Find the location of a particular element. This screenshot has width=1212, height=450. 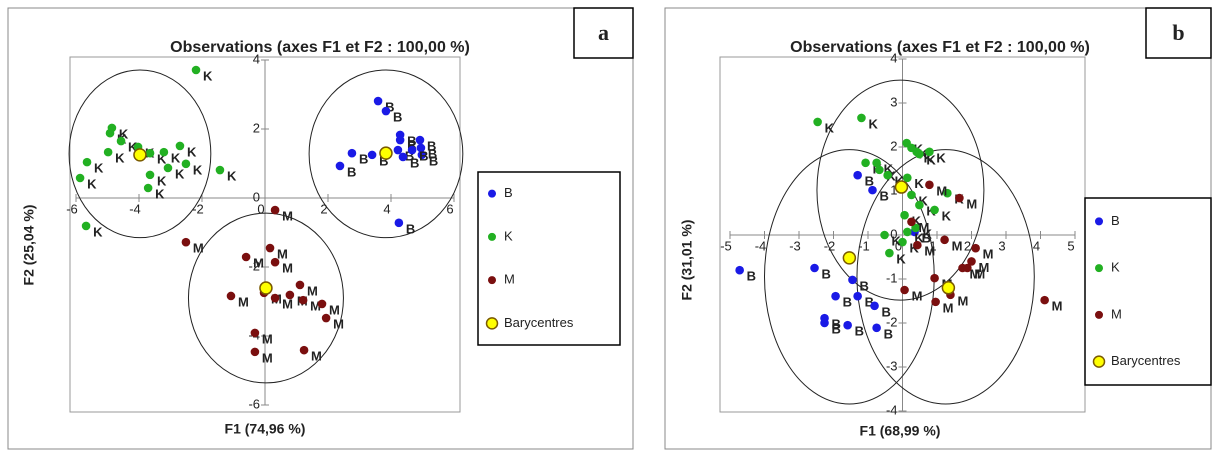

x-tick-label: 0 is located at coordinates (260, 208).